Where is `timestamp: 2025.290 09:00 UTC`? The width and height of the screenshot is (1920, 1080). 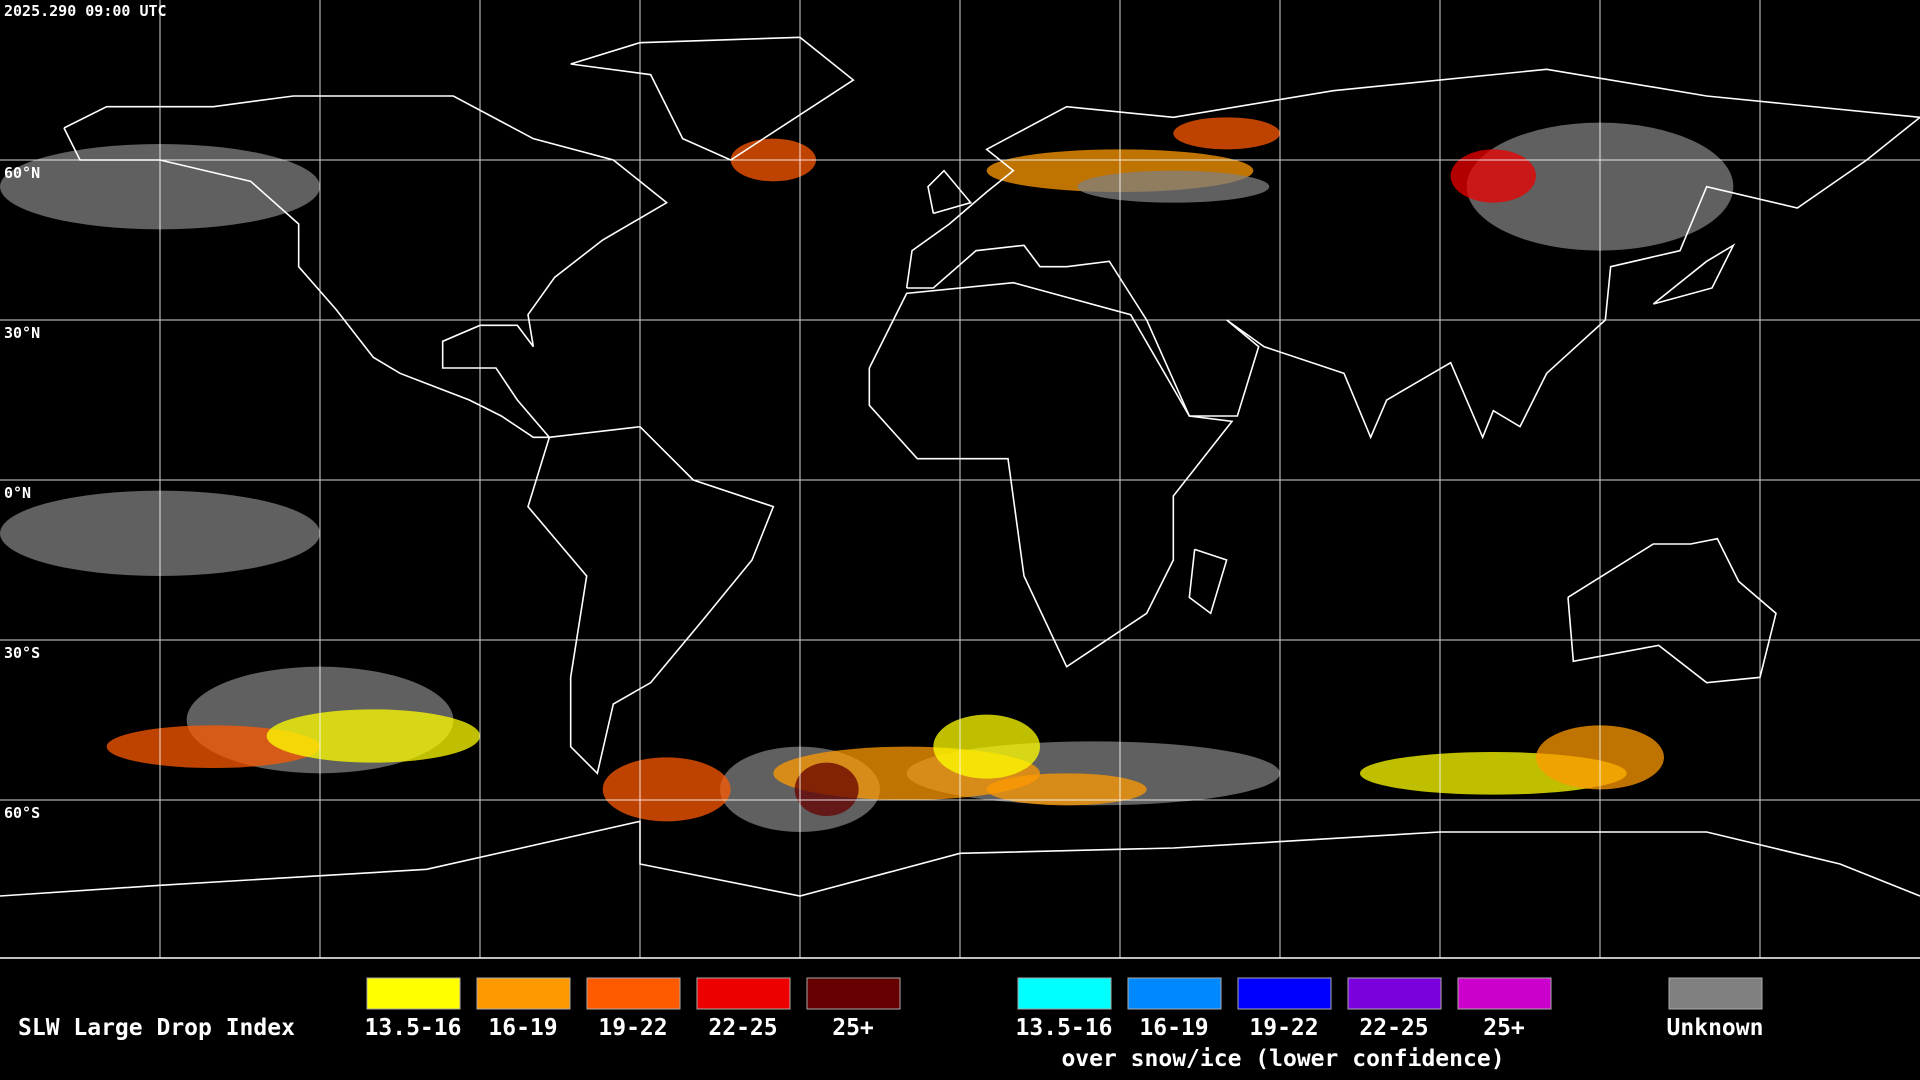 timestamp: 2025.290 09:00 UTC is located at coordinates (85, 11).